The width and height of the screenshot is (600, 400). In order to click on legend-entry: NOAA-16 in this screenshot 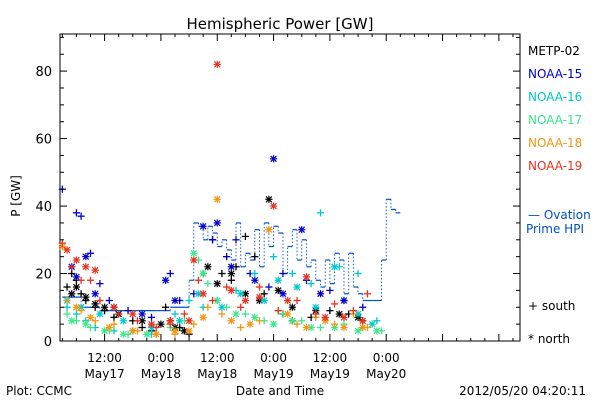, I will do `click(555, 97)`.